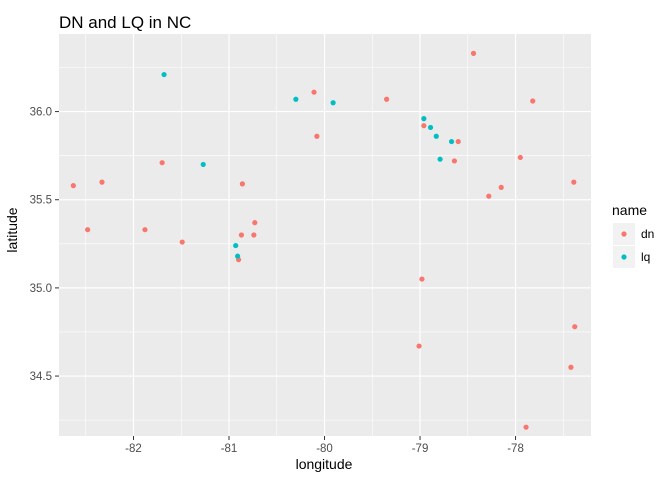 This screenshot has width=672, height=480. I want to click on chart-title: DN and LQ in NC, so click(125, 22).